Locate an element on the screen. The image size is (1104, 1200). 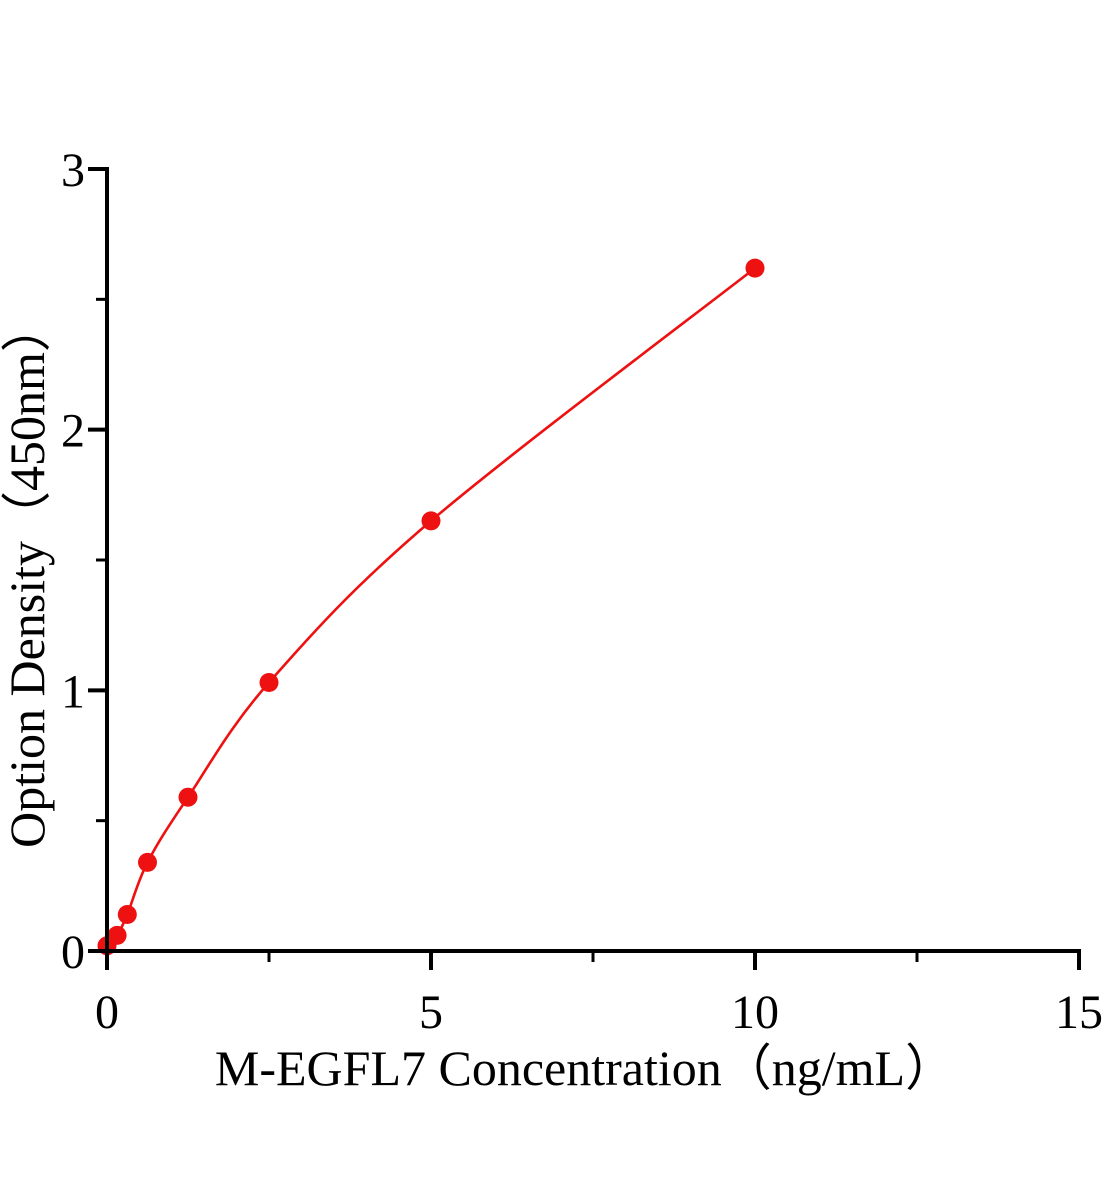
y-axis-title: Option Density（450nm） is located at coordinates (27, 575).